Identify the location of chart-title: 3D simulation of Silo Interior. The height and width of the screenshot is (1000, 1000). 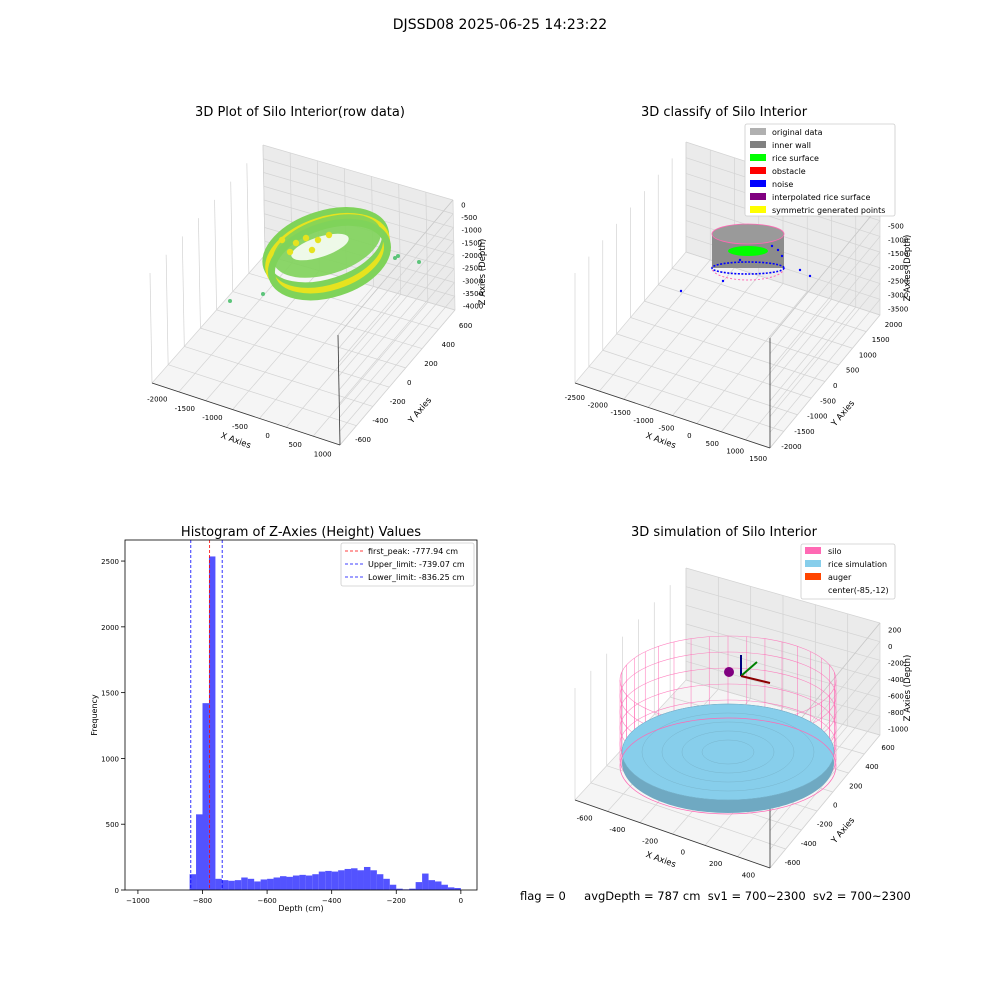
(724, 532).